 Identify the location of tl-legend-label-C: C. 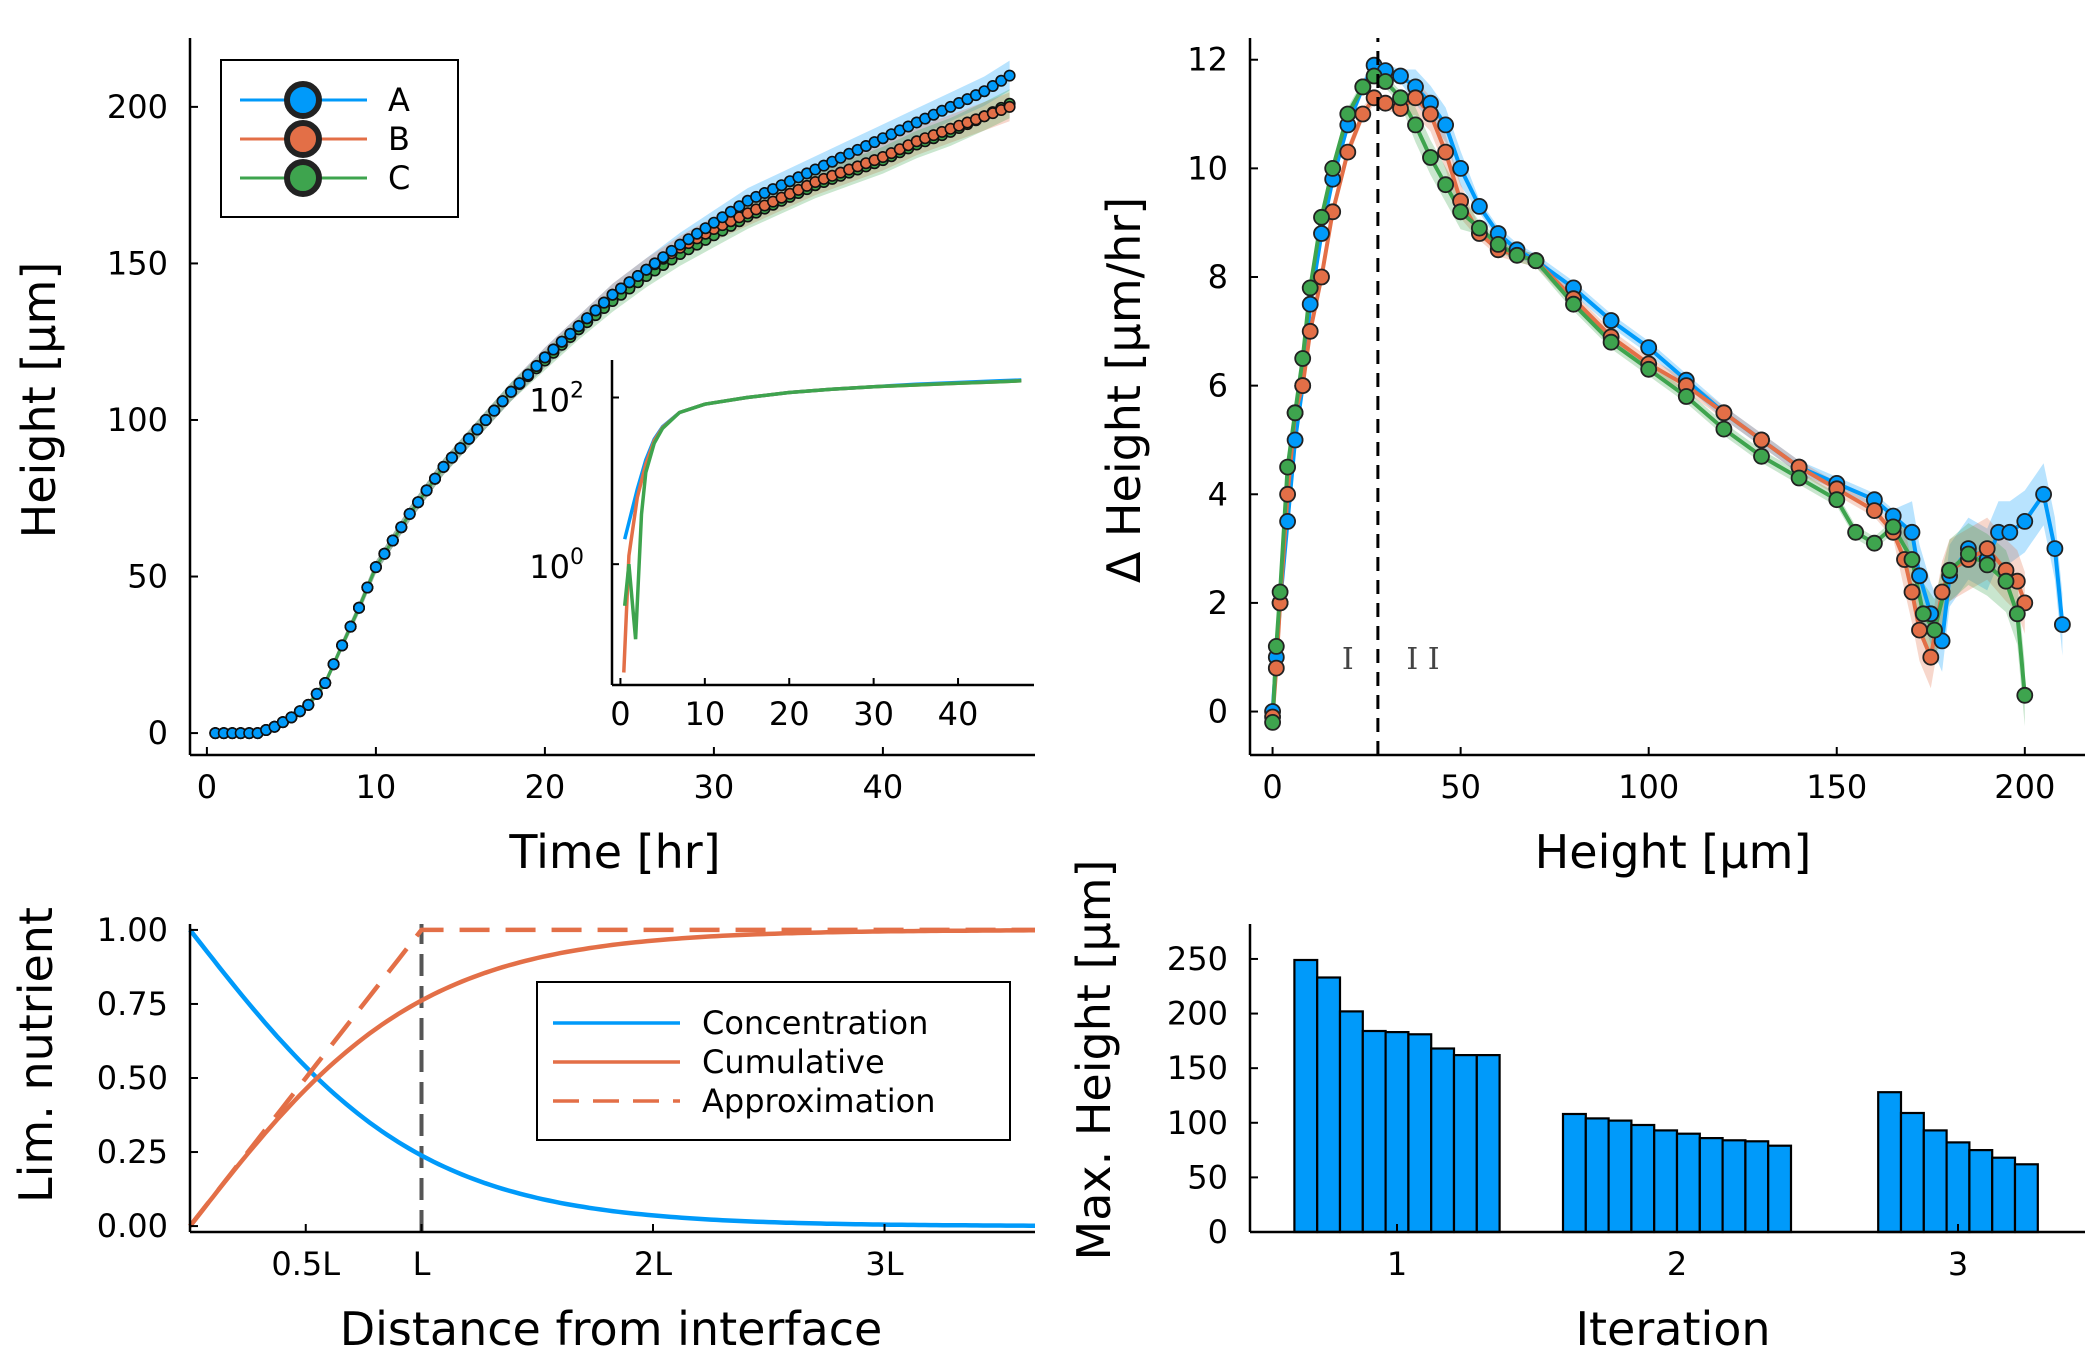
(399, 178).